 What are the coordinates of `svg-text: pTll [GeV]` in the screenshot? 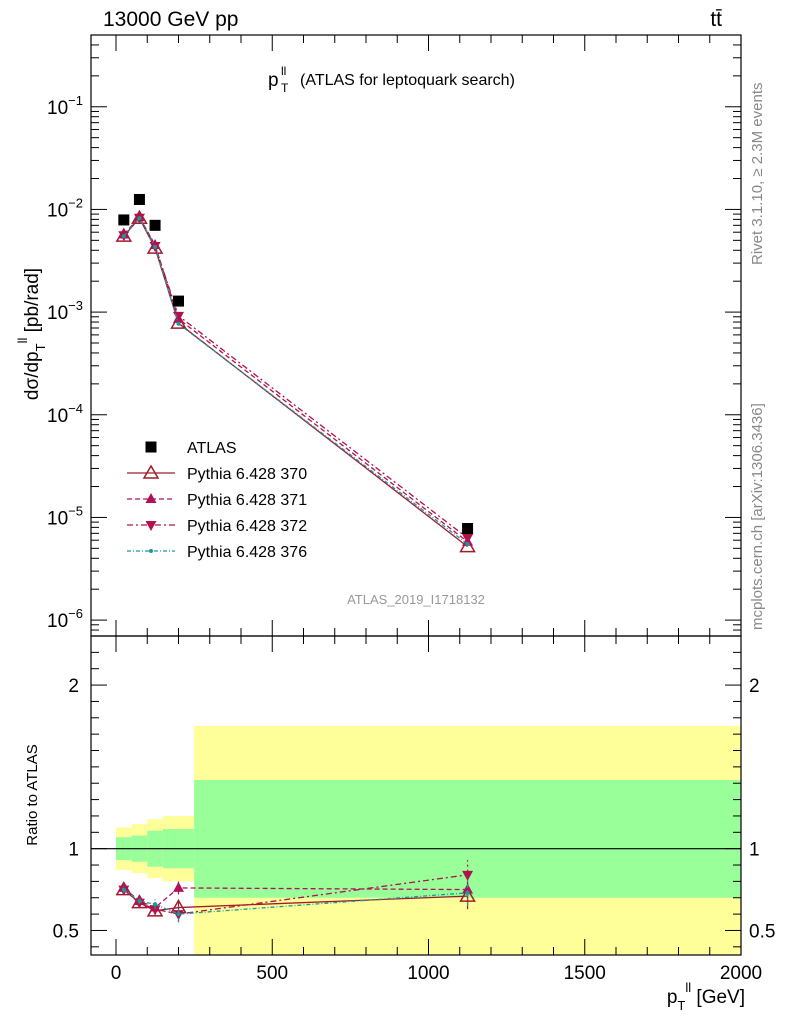 It's located at (706, 996).